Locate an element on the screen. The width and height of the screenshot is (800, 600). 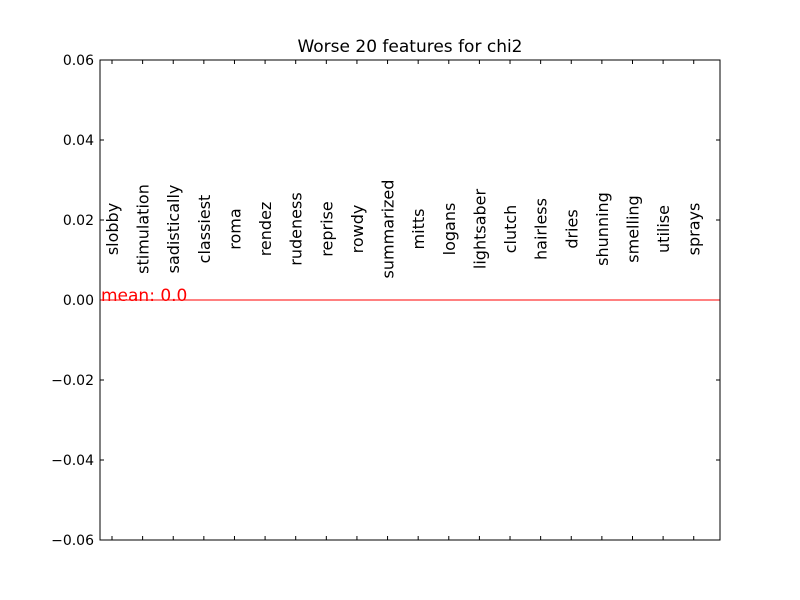
feature-label: sadistically is located at coordinates (173, 229).